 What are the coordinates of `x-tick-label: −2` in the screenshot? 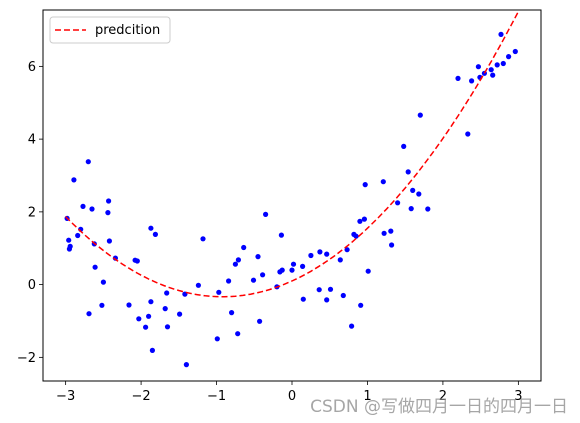 It's located at (141, 396).